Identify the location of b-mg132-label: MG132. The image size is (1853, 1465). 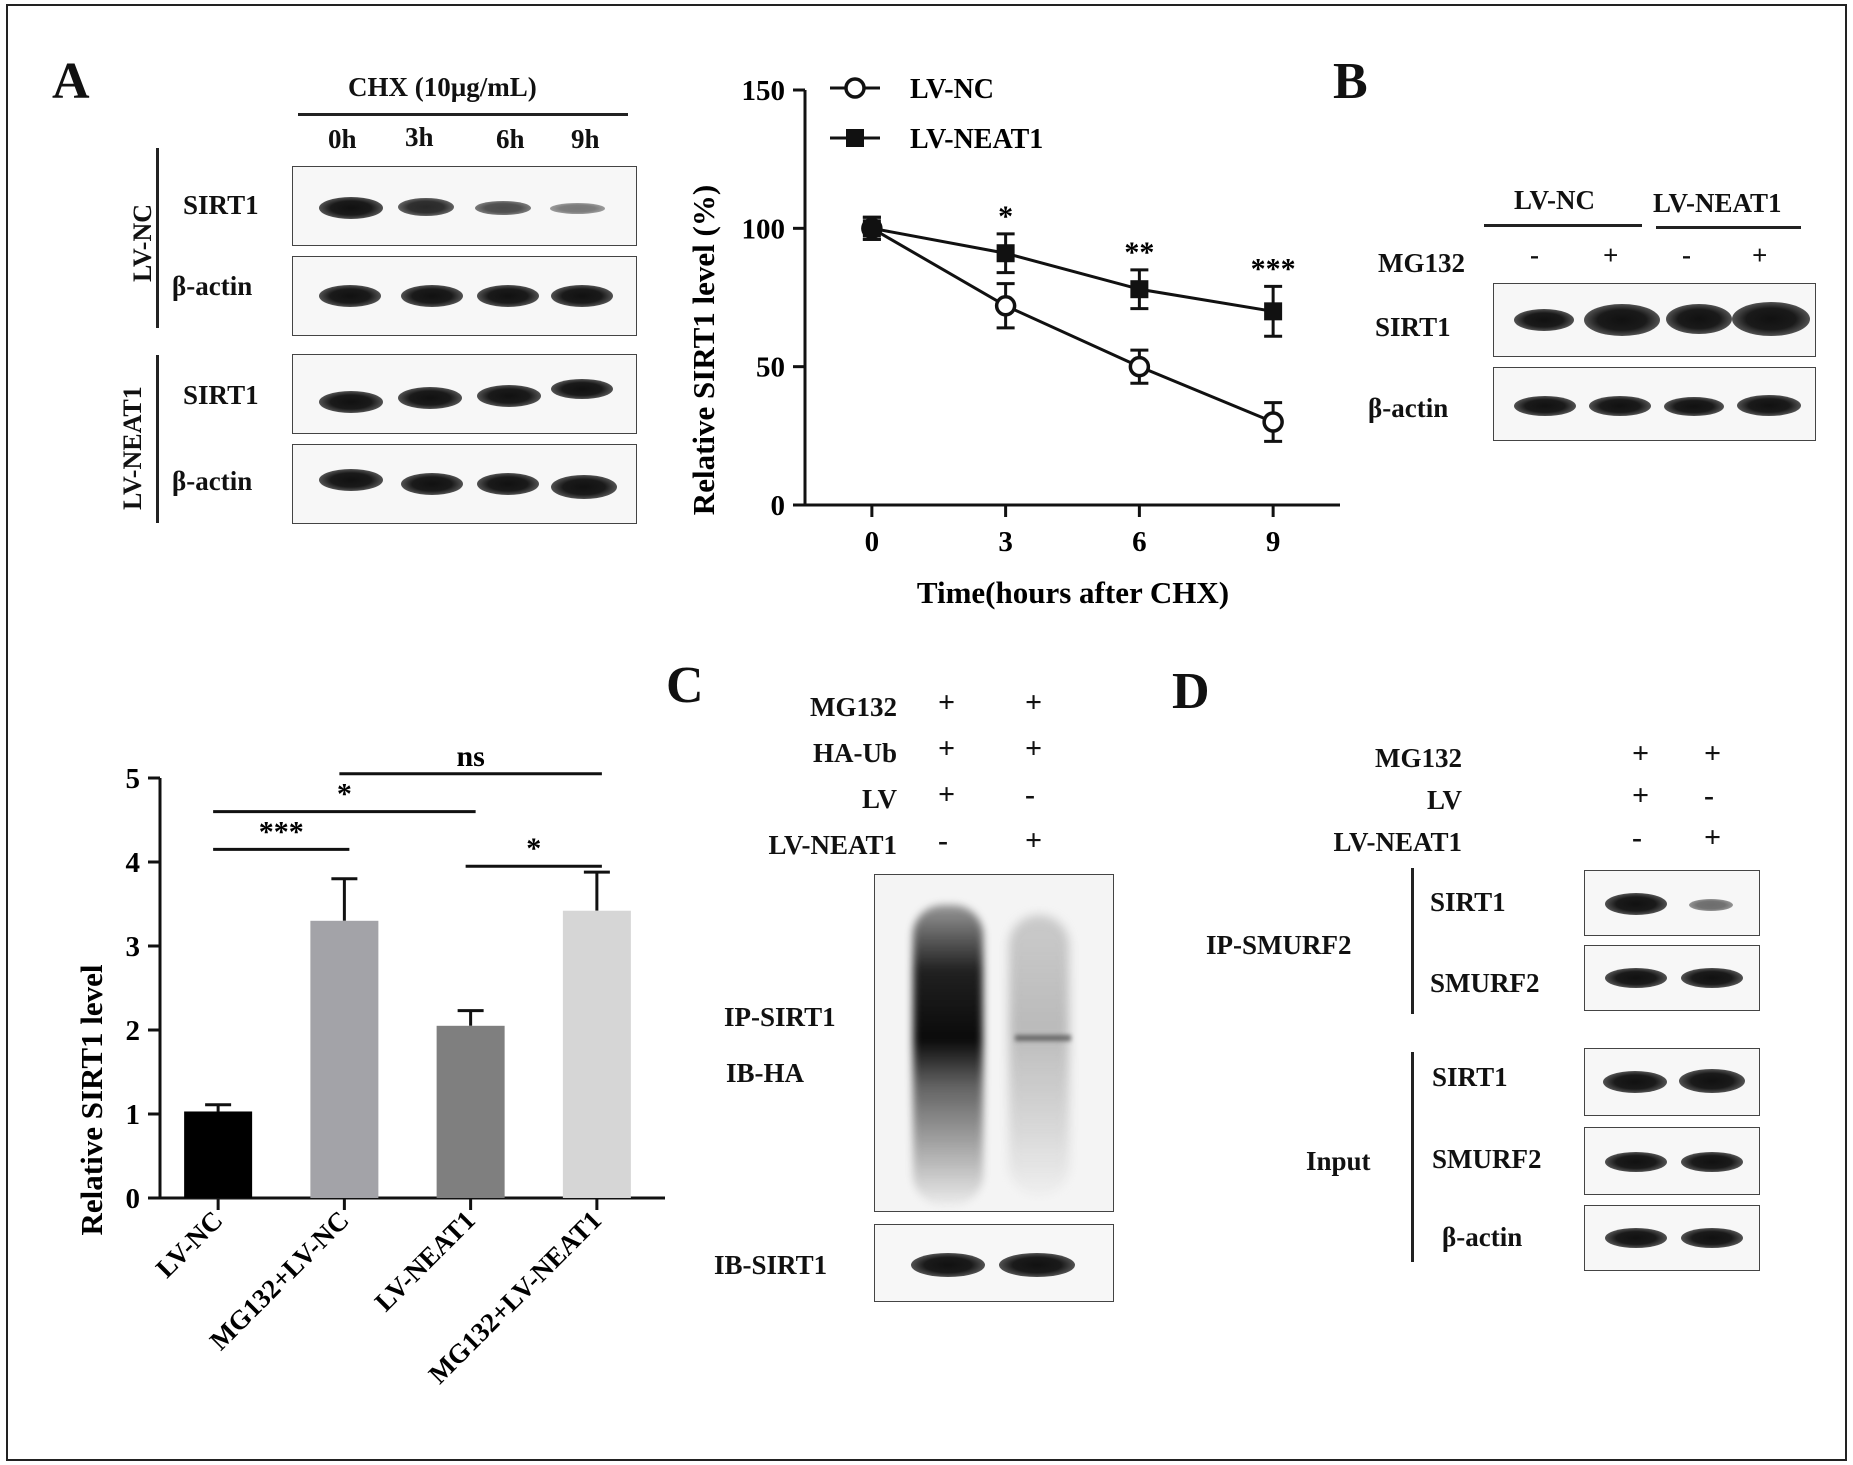
(1421, 263).